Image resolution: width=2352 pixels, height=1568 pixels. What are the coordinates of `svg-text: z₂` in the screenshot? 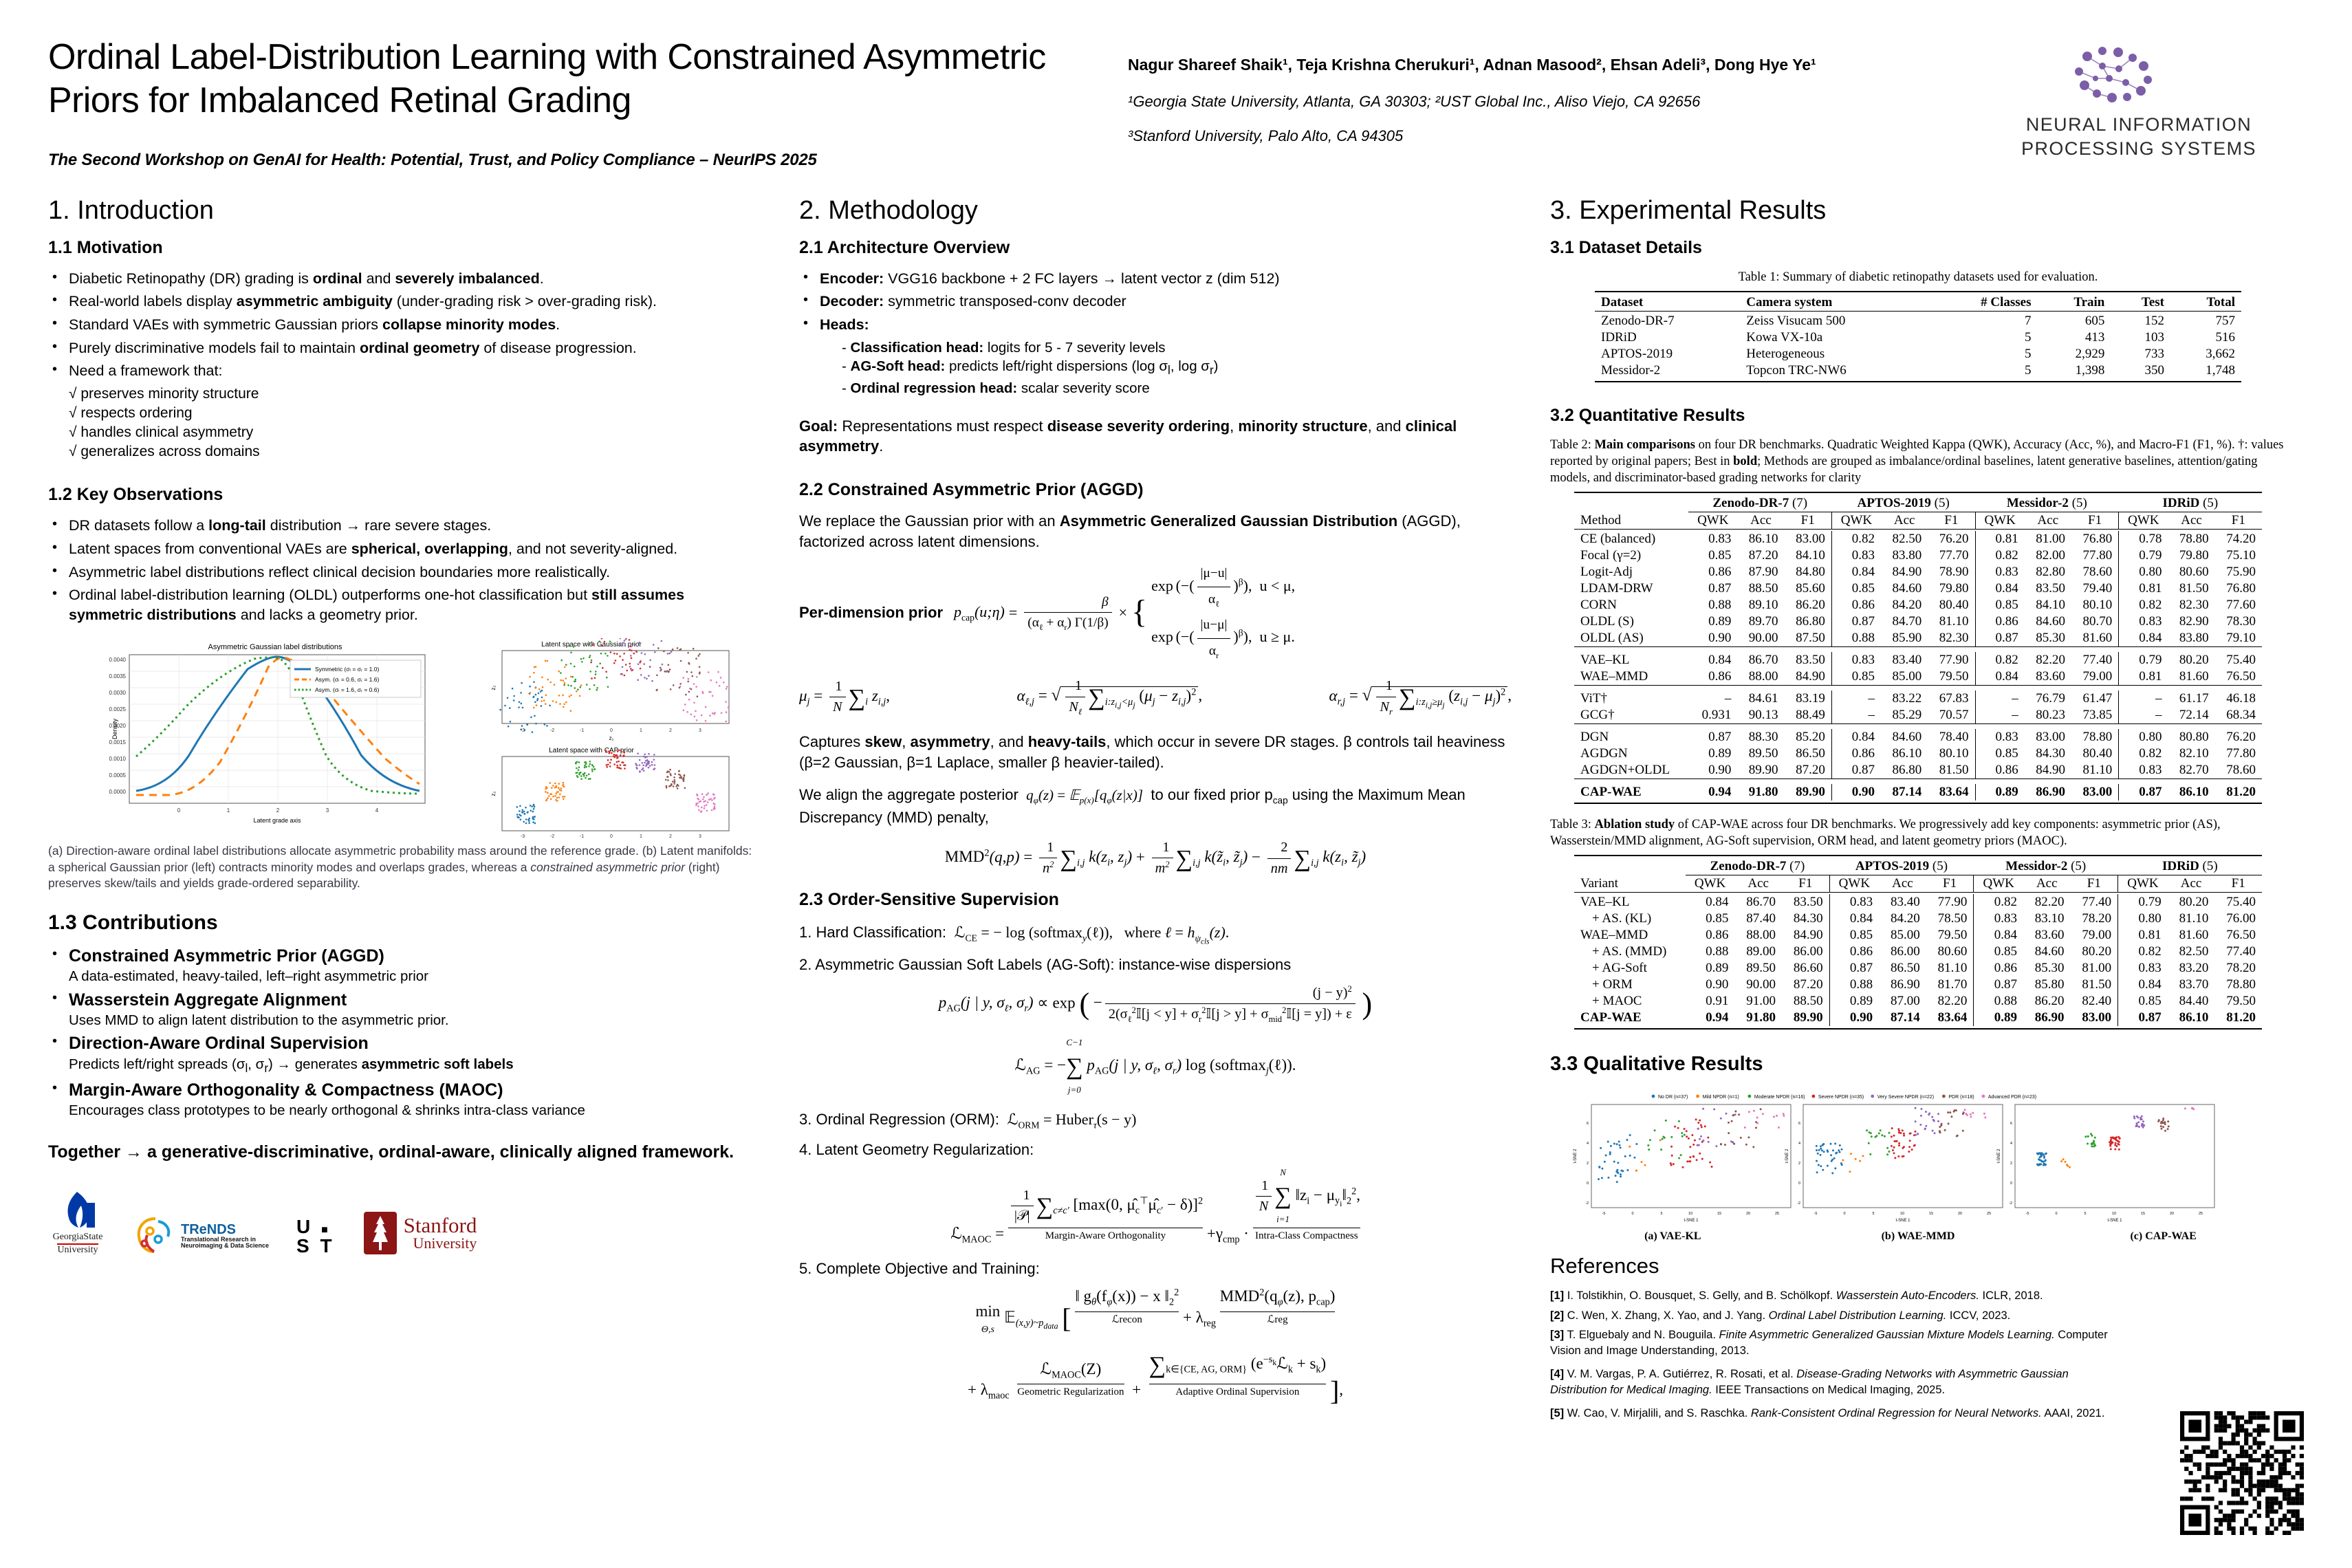 It's located at (493, 794).